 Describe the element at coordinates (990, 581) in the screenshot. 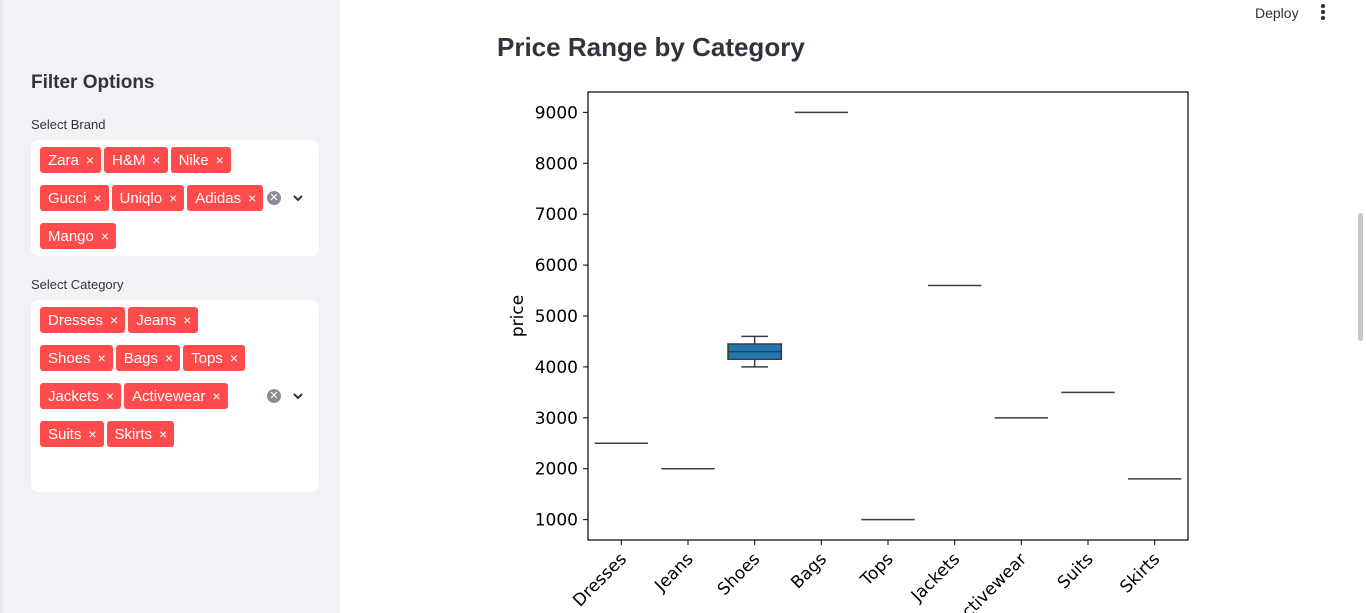

I see `x-tick-label: Activewear` at that location.